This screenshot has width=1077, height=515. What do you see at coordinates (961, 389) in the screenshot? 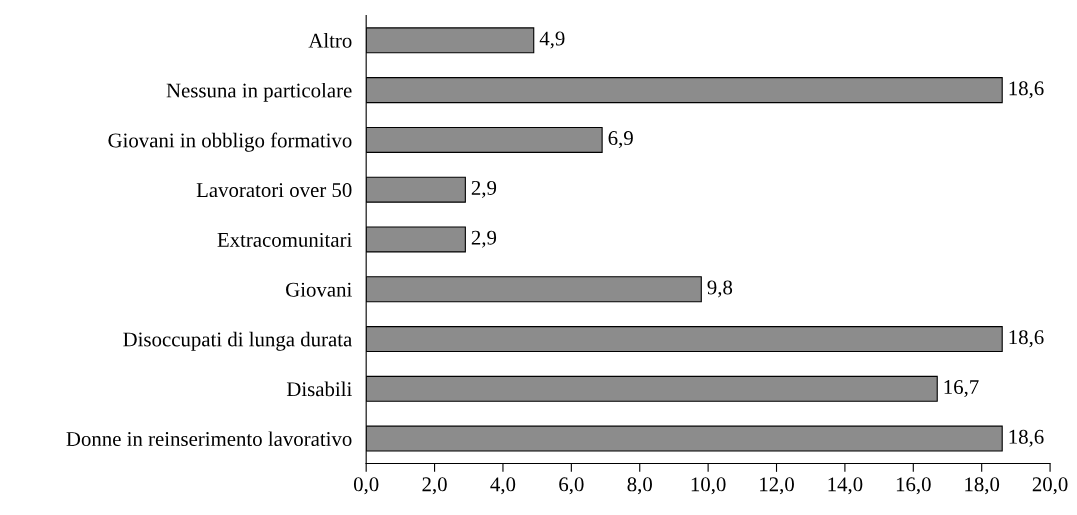
I see `data-label: 16,7` at bounding box center [961, 389].